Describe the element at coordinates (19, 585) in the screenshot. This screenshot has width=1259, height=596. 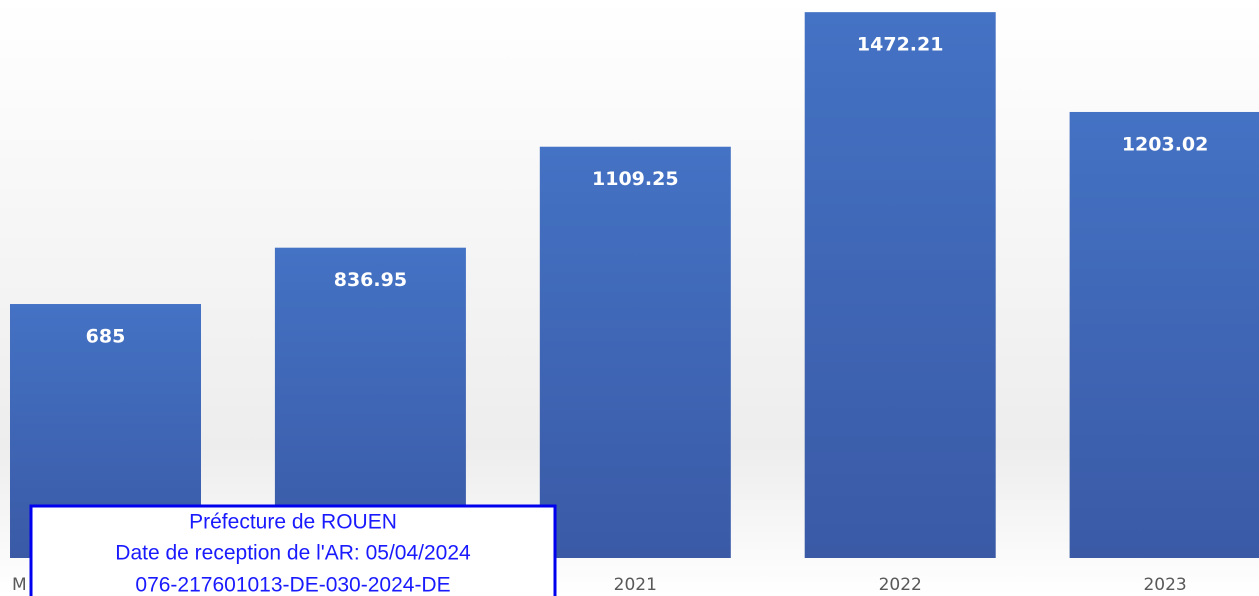
I see `x-tick-label: M` at that location.